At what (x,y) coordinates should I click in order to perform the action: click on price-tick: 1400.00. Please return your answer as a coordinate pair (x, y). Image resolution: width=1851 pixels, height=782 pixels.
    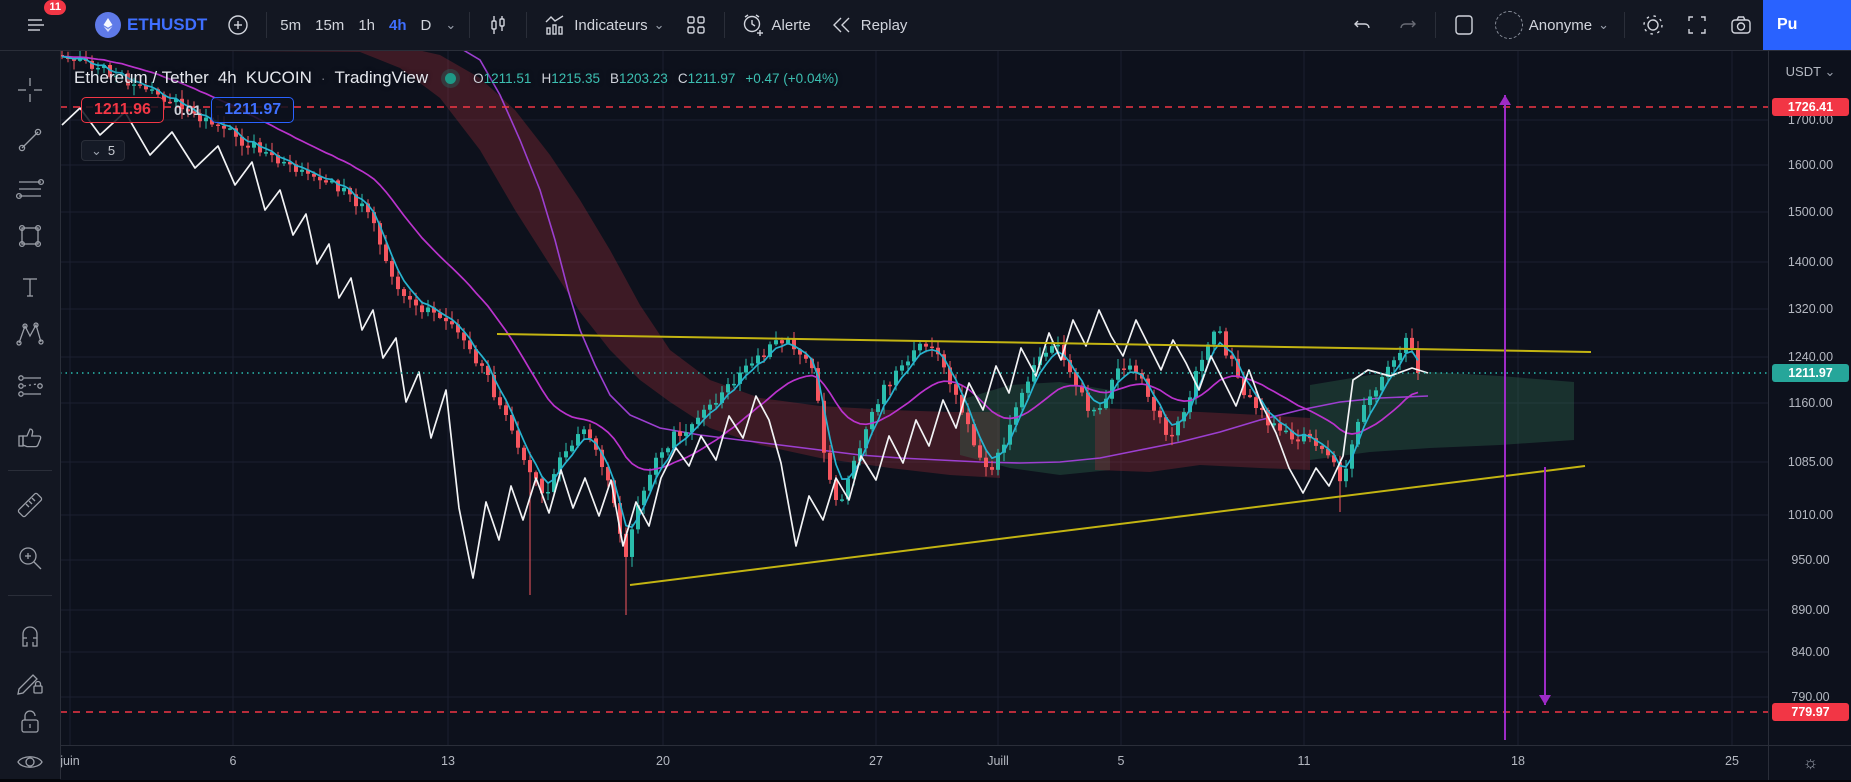
    Looking at the image, I should click on (1810, 262).